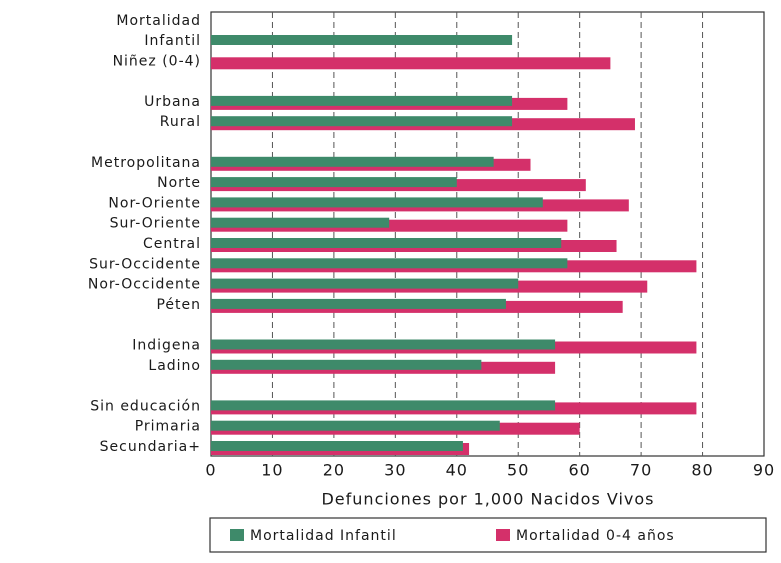 The image size is (781, 563). Describe the element at coordinates (457, 470) in the screenshot. I see `x-tick-label: 40` at that location.